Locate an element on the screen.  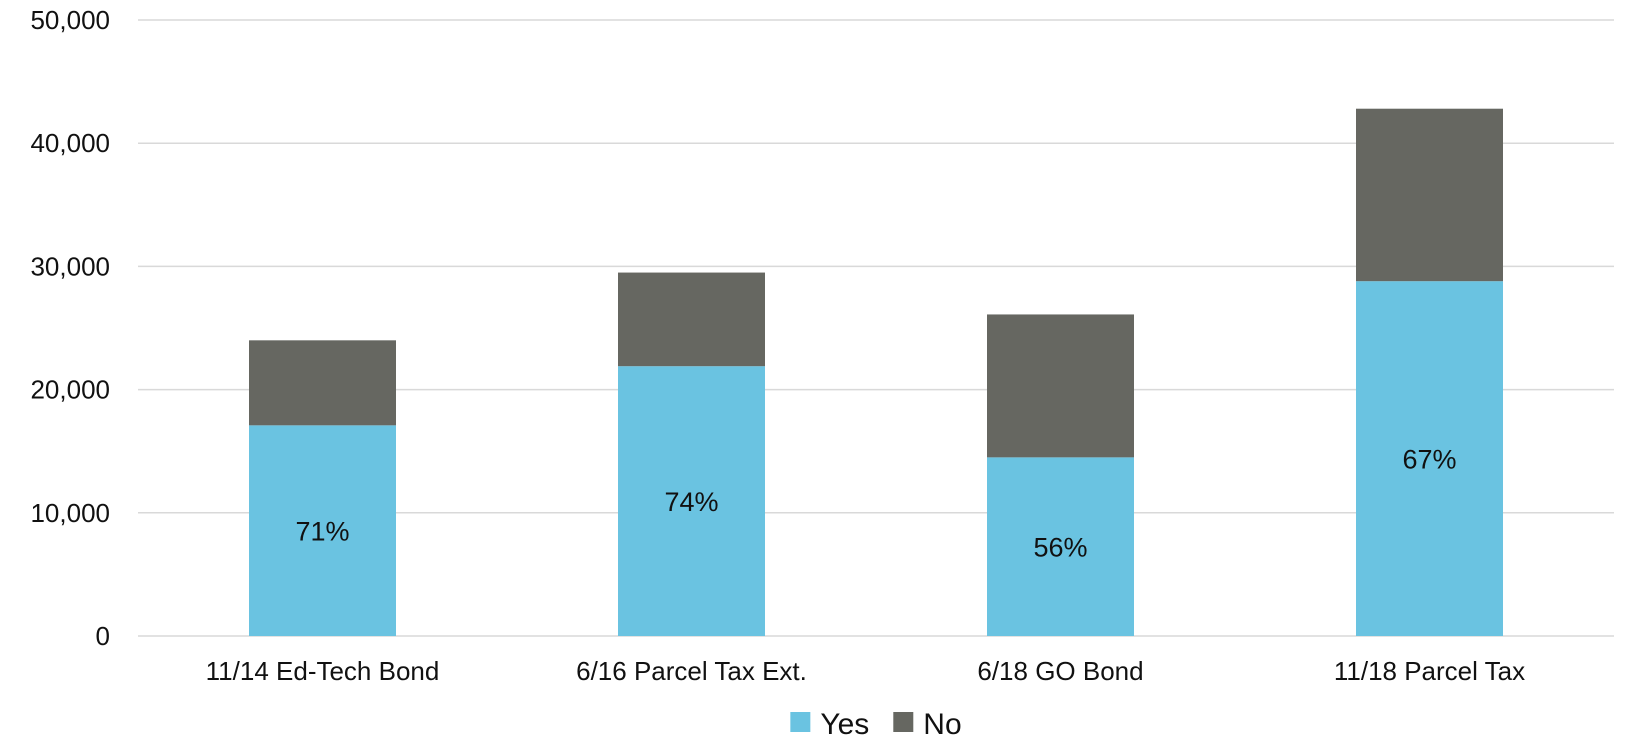
x-category-label: 11/18 Parcel Tax is located at coordinates (1429, 671).